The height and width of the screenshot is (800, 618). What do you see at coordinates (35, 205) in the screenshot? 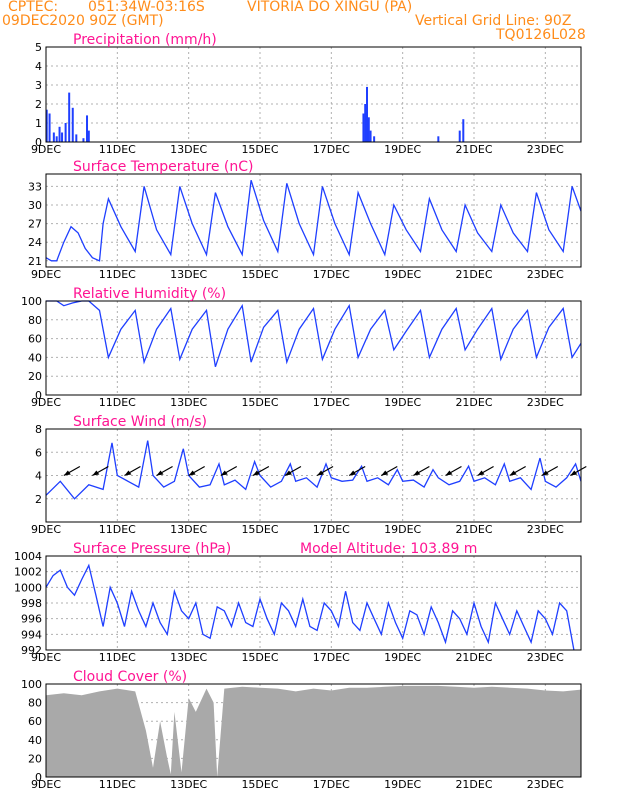
I see `y-tick-label: 30` at bounding box center [35, 205].